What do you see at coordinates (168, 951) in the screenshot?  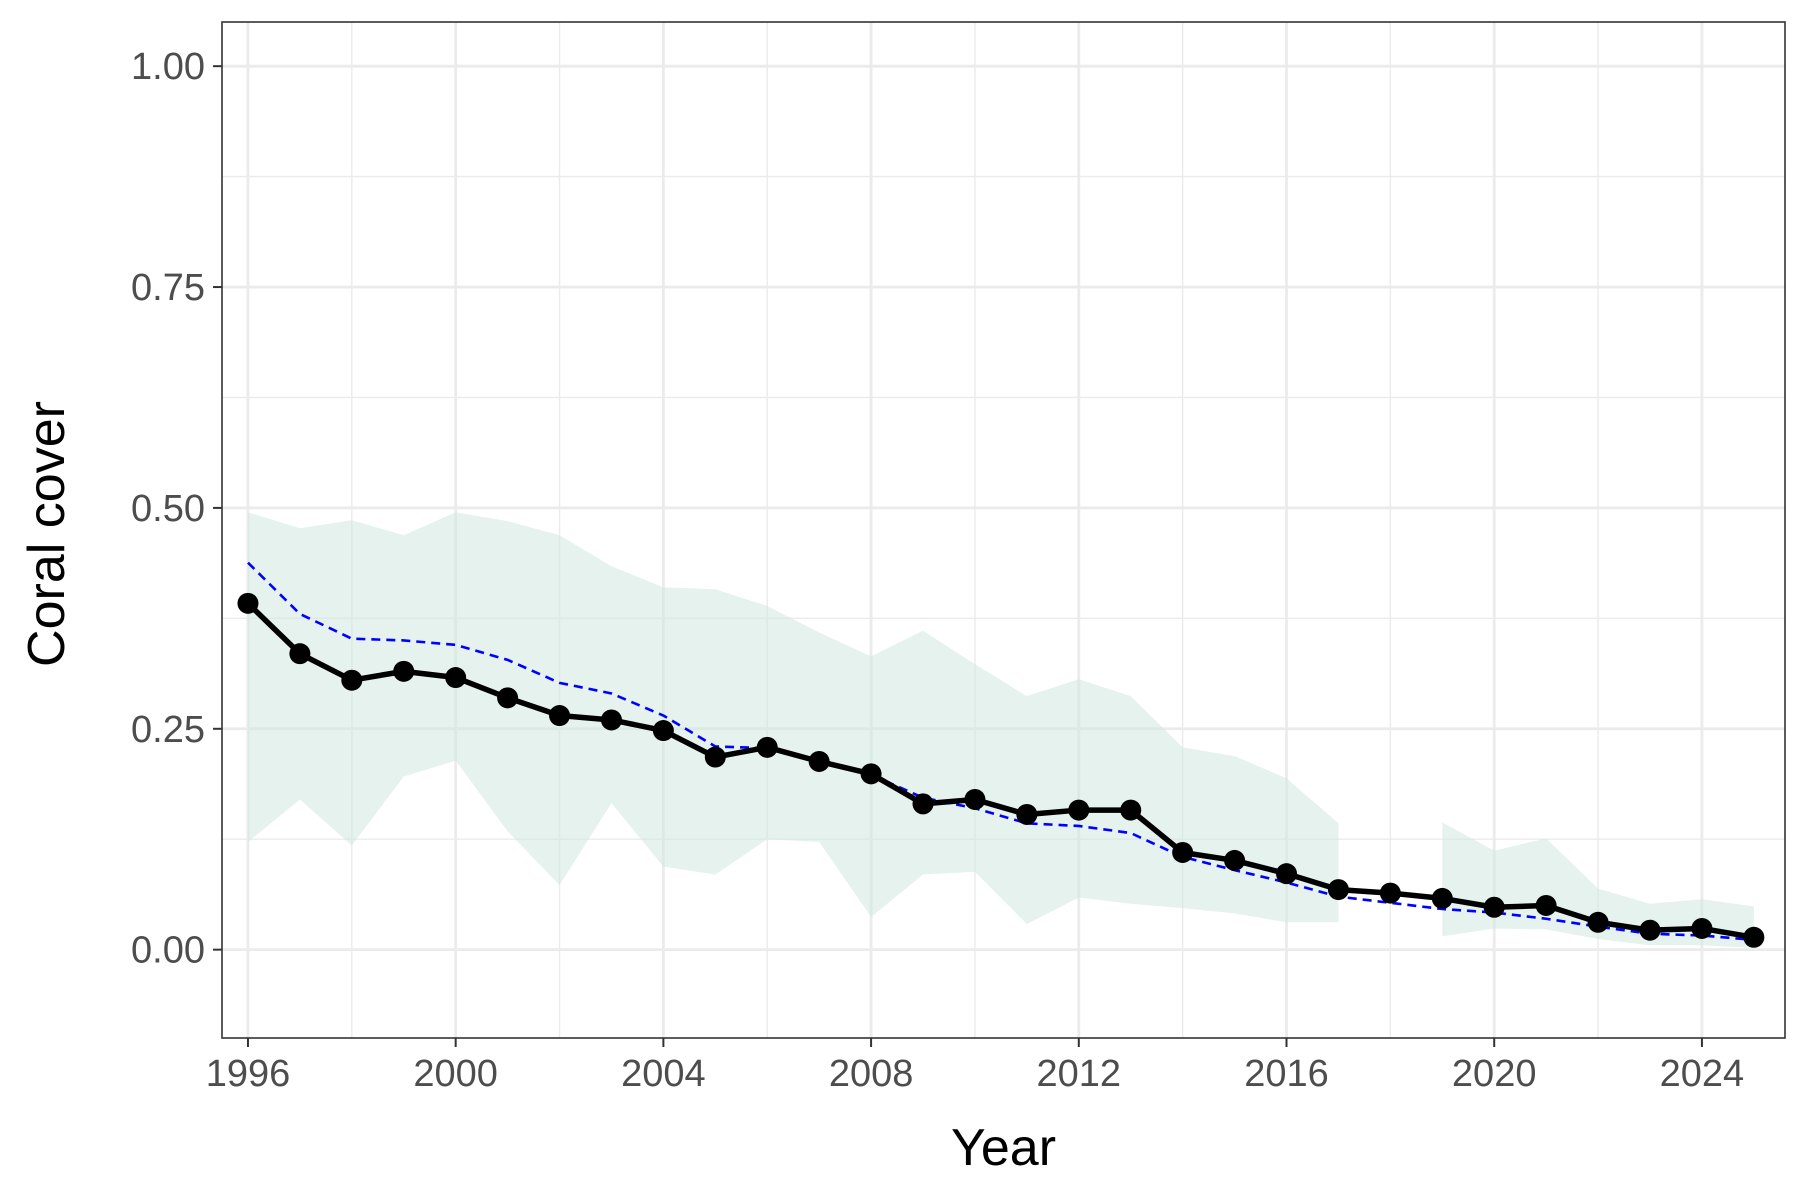 I see `y-tick-label: 0.00` at bounding box center [168, 951].